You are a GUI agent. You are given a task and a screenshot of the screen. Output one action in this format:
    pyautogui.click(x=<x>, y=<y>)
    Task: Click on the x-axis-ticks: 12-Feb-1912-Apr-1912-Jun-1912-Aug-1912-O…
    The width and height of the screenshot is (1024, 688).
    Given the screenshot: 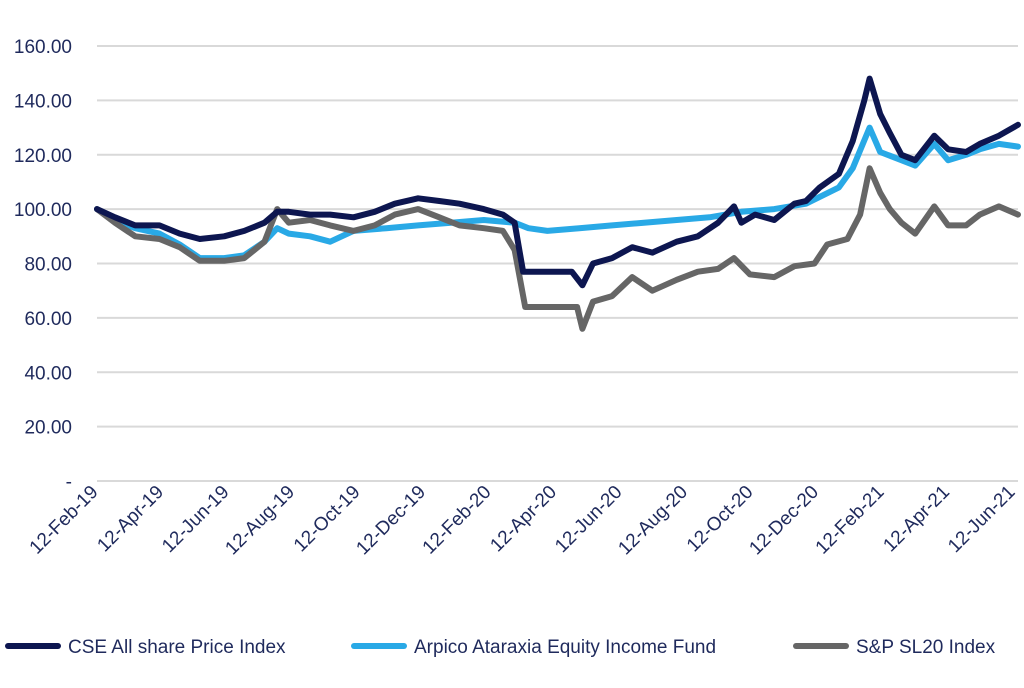 What is the action you would take?
    pyautogui.click(x=523, y=521)
    